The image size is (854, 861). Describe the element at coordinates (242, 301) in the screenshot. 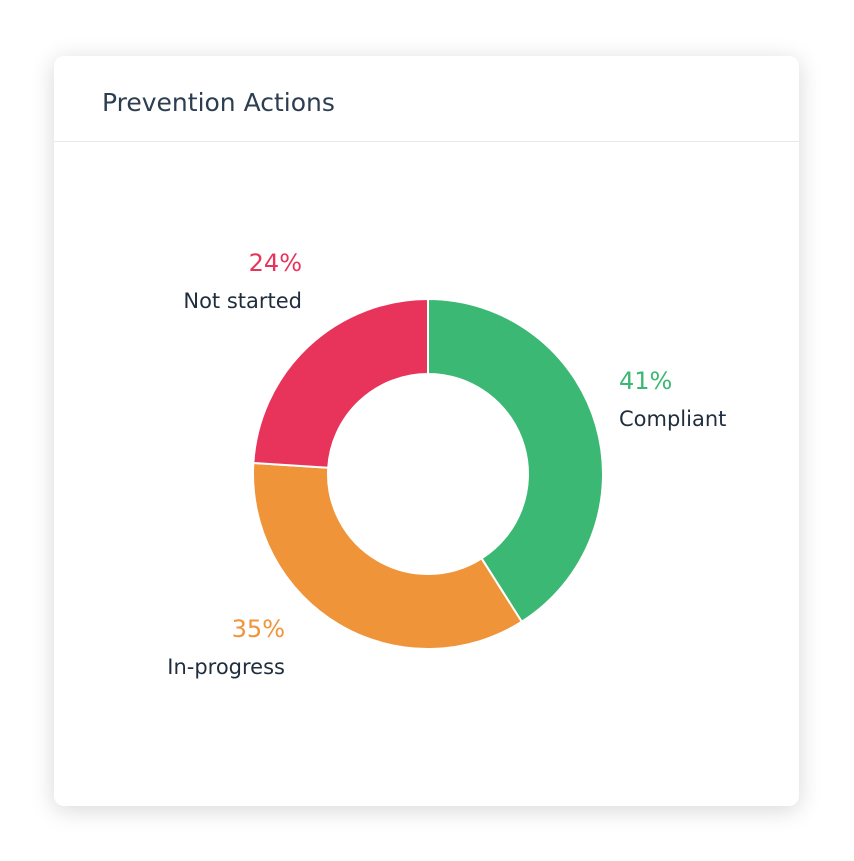

I see `category-label: Not started` at that location.